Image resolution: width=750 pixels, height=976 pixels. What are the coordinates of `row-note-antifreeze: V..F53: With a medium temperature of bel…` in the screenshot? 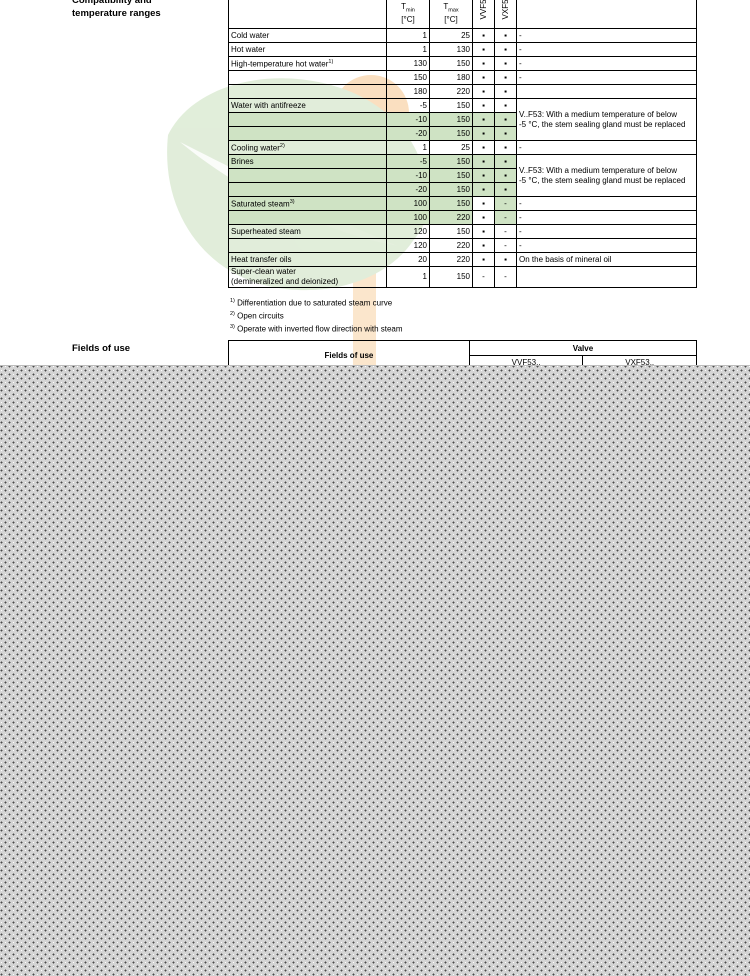 It's located at (606, 119).